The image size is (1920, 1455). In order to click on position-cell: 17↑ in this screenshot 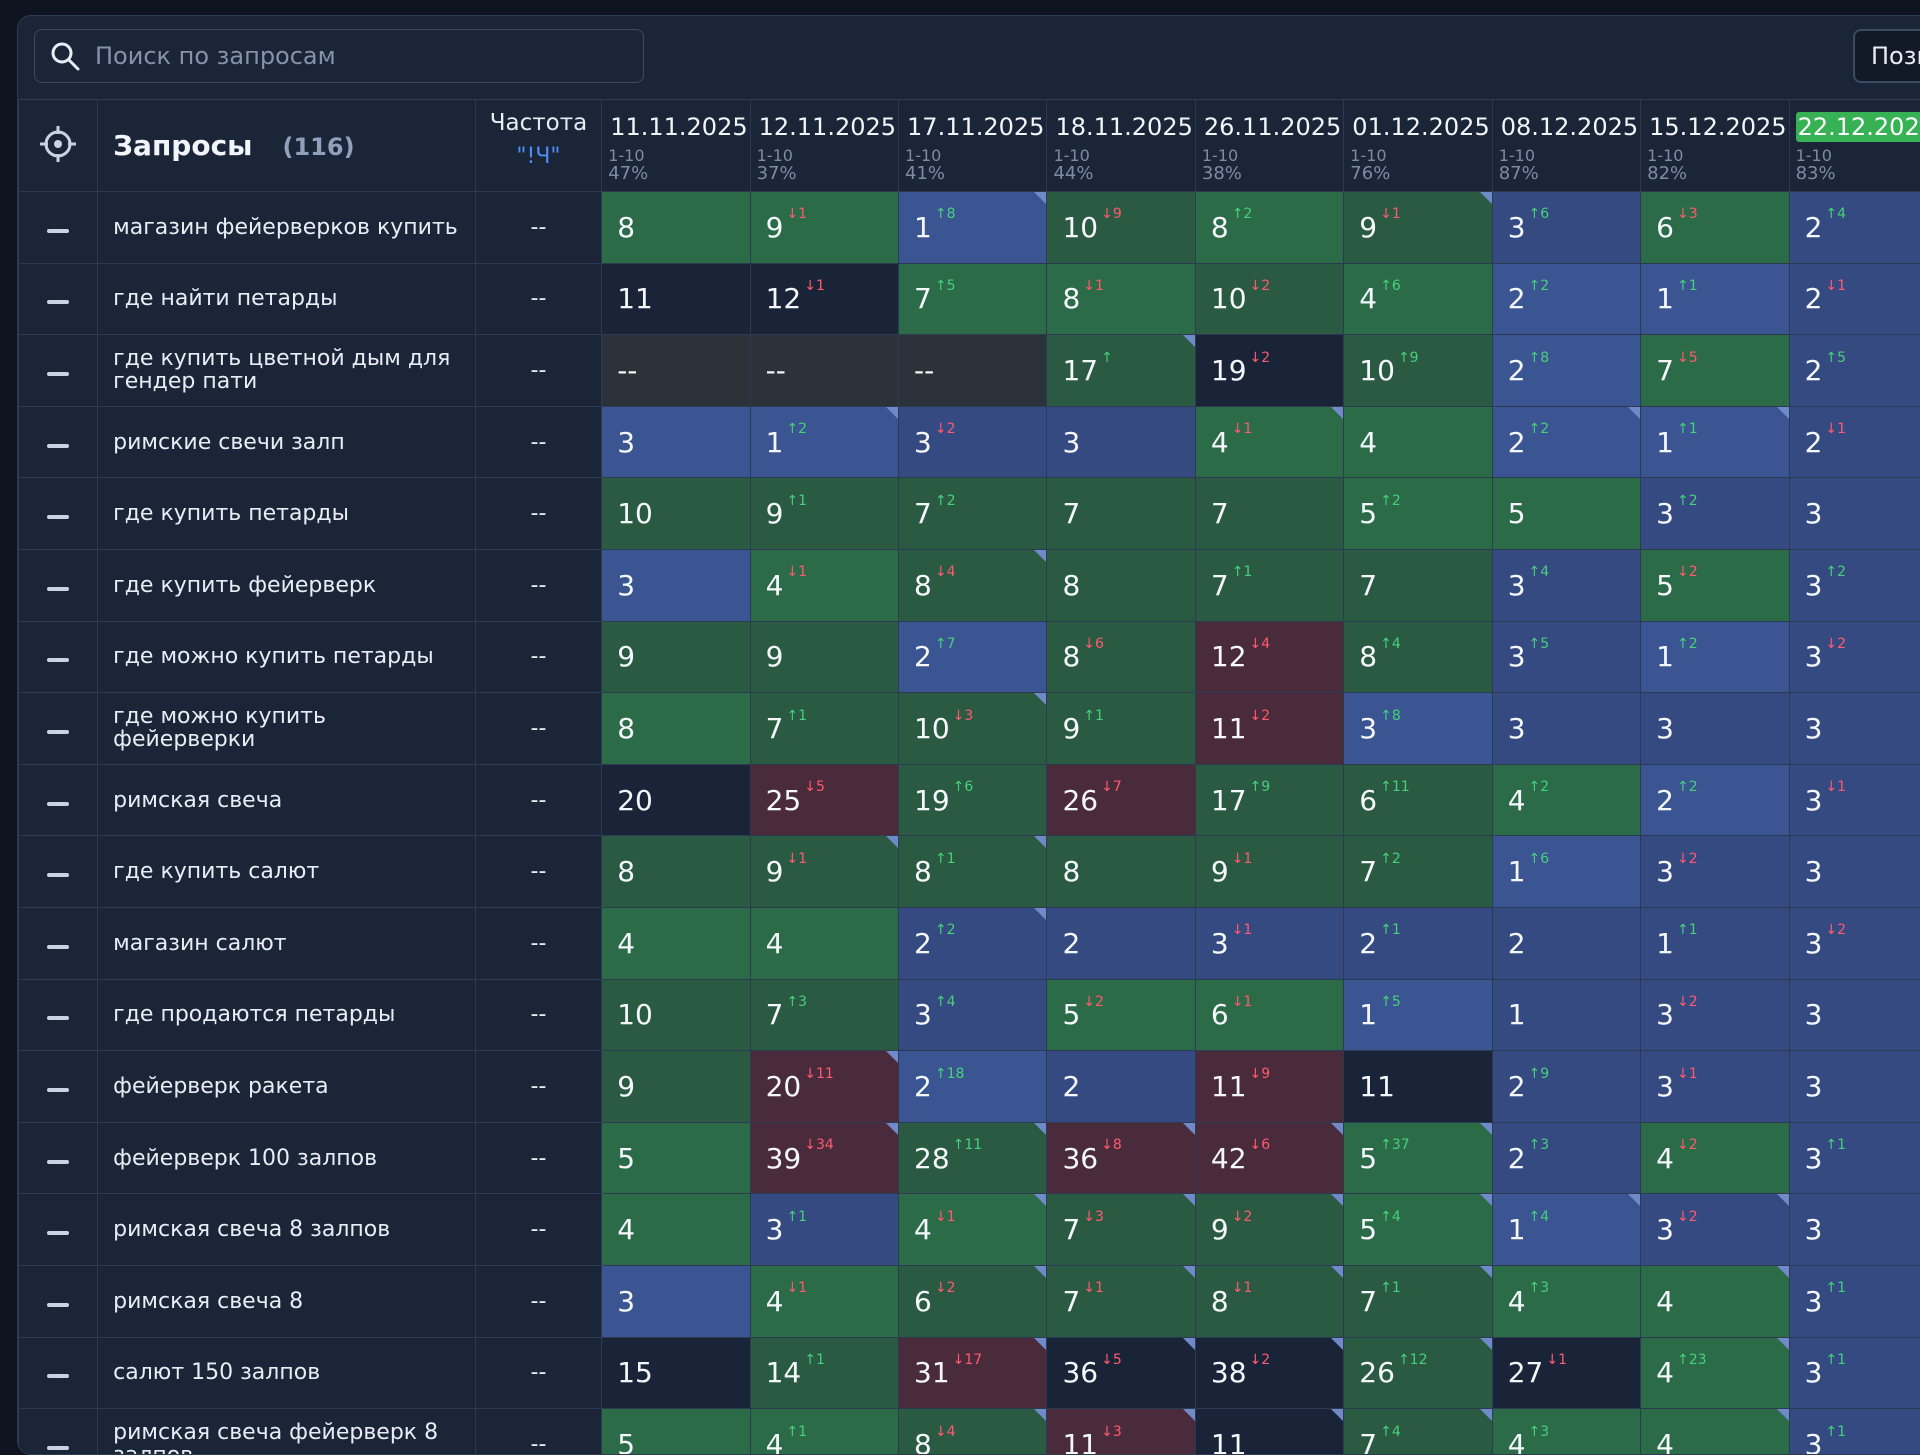, I will do `click(1121, 371)`.